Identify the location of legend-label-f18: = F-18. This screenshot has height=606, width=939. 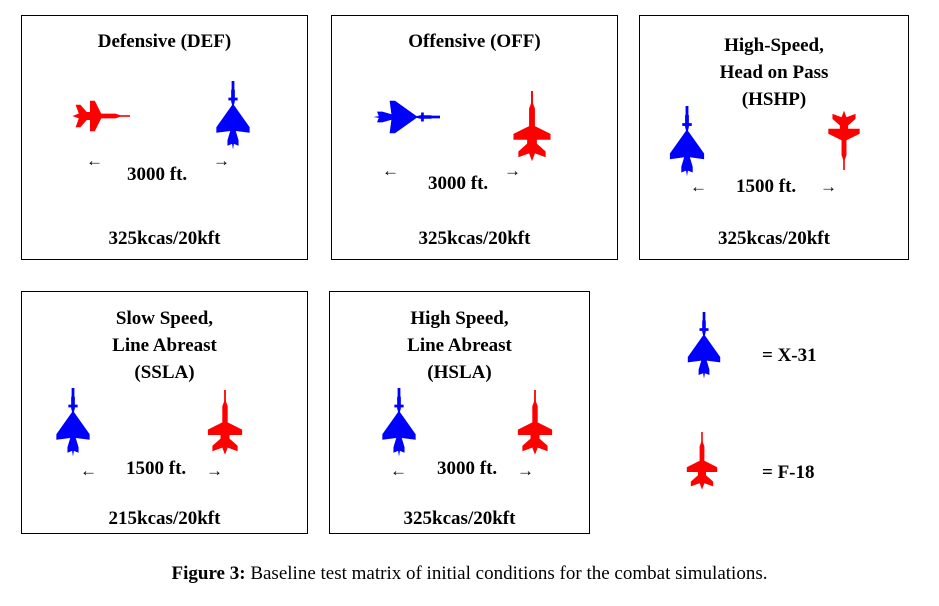
(788, 472).